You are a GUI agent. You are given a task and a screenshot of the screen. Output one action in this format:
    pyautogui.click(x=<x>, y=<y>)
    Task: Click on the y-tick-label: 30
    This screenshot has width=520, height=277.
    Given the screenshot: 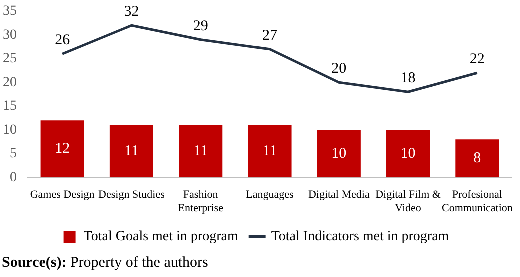 What is the action you would take?
    pyautogui.click(x=10, y=35)
    